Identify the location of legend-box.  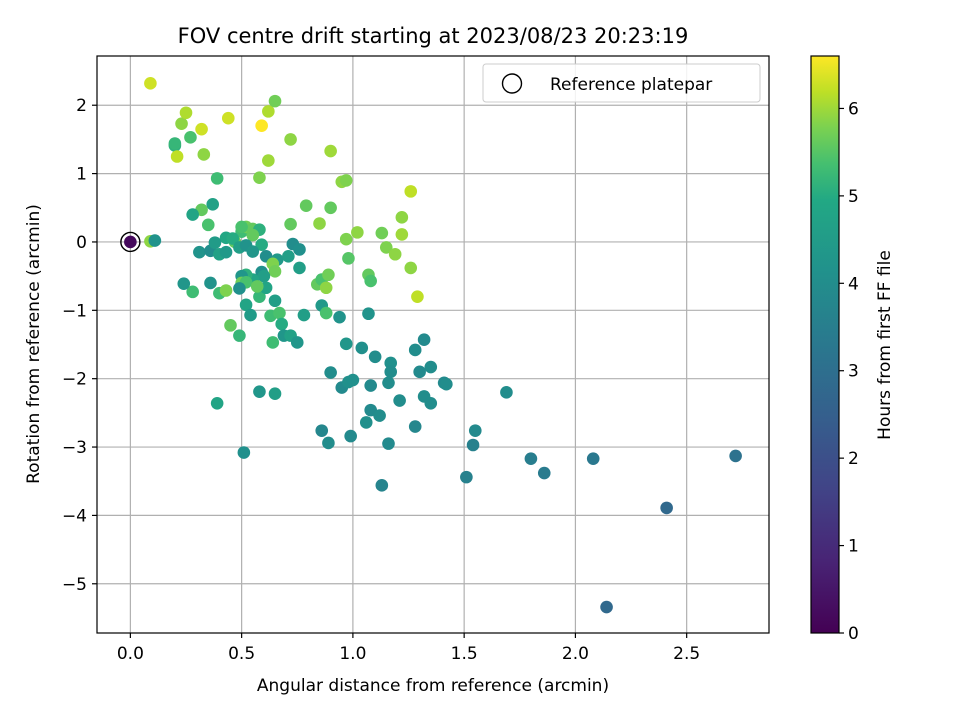
(621, 83).